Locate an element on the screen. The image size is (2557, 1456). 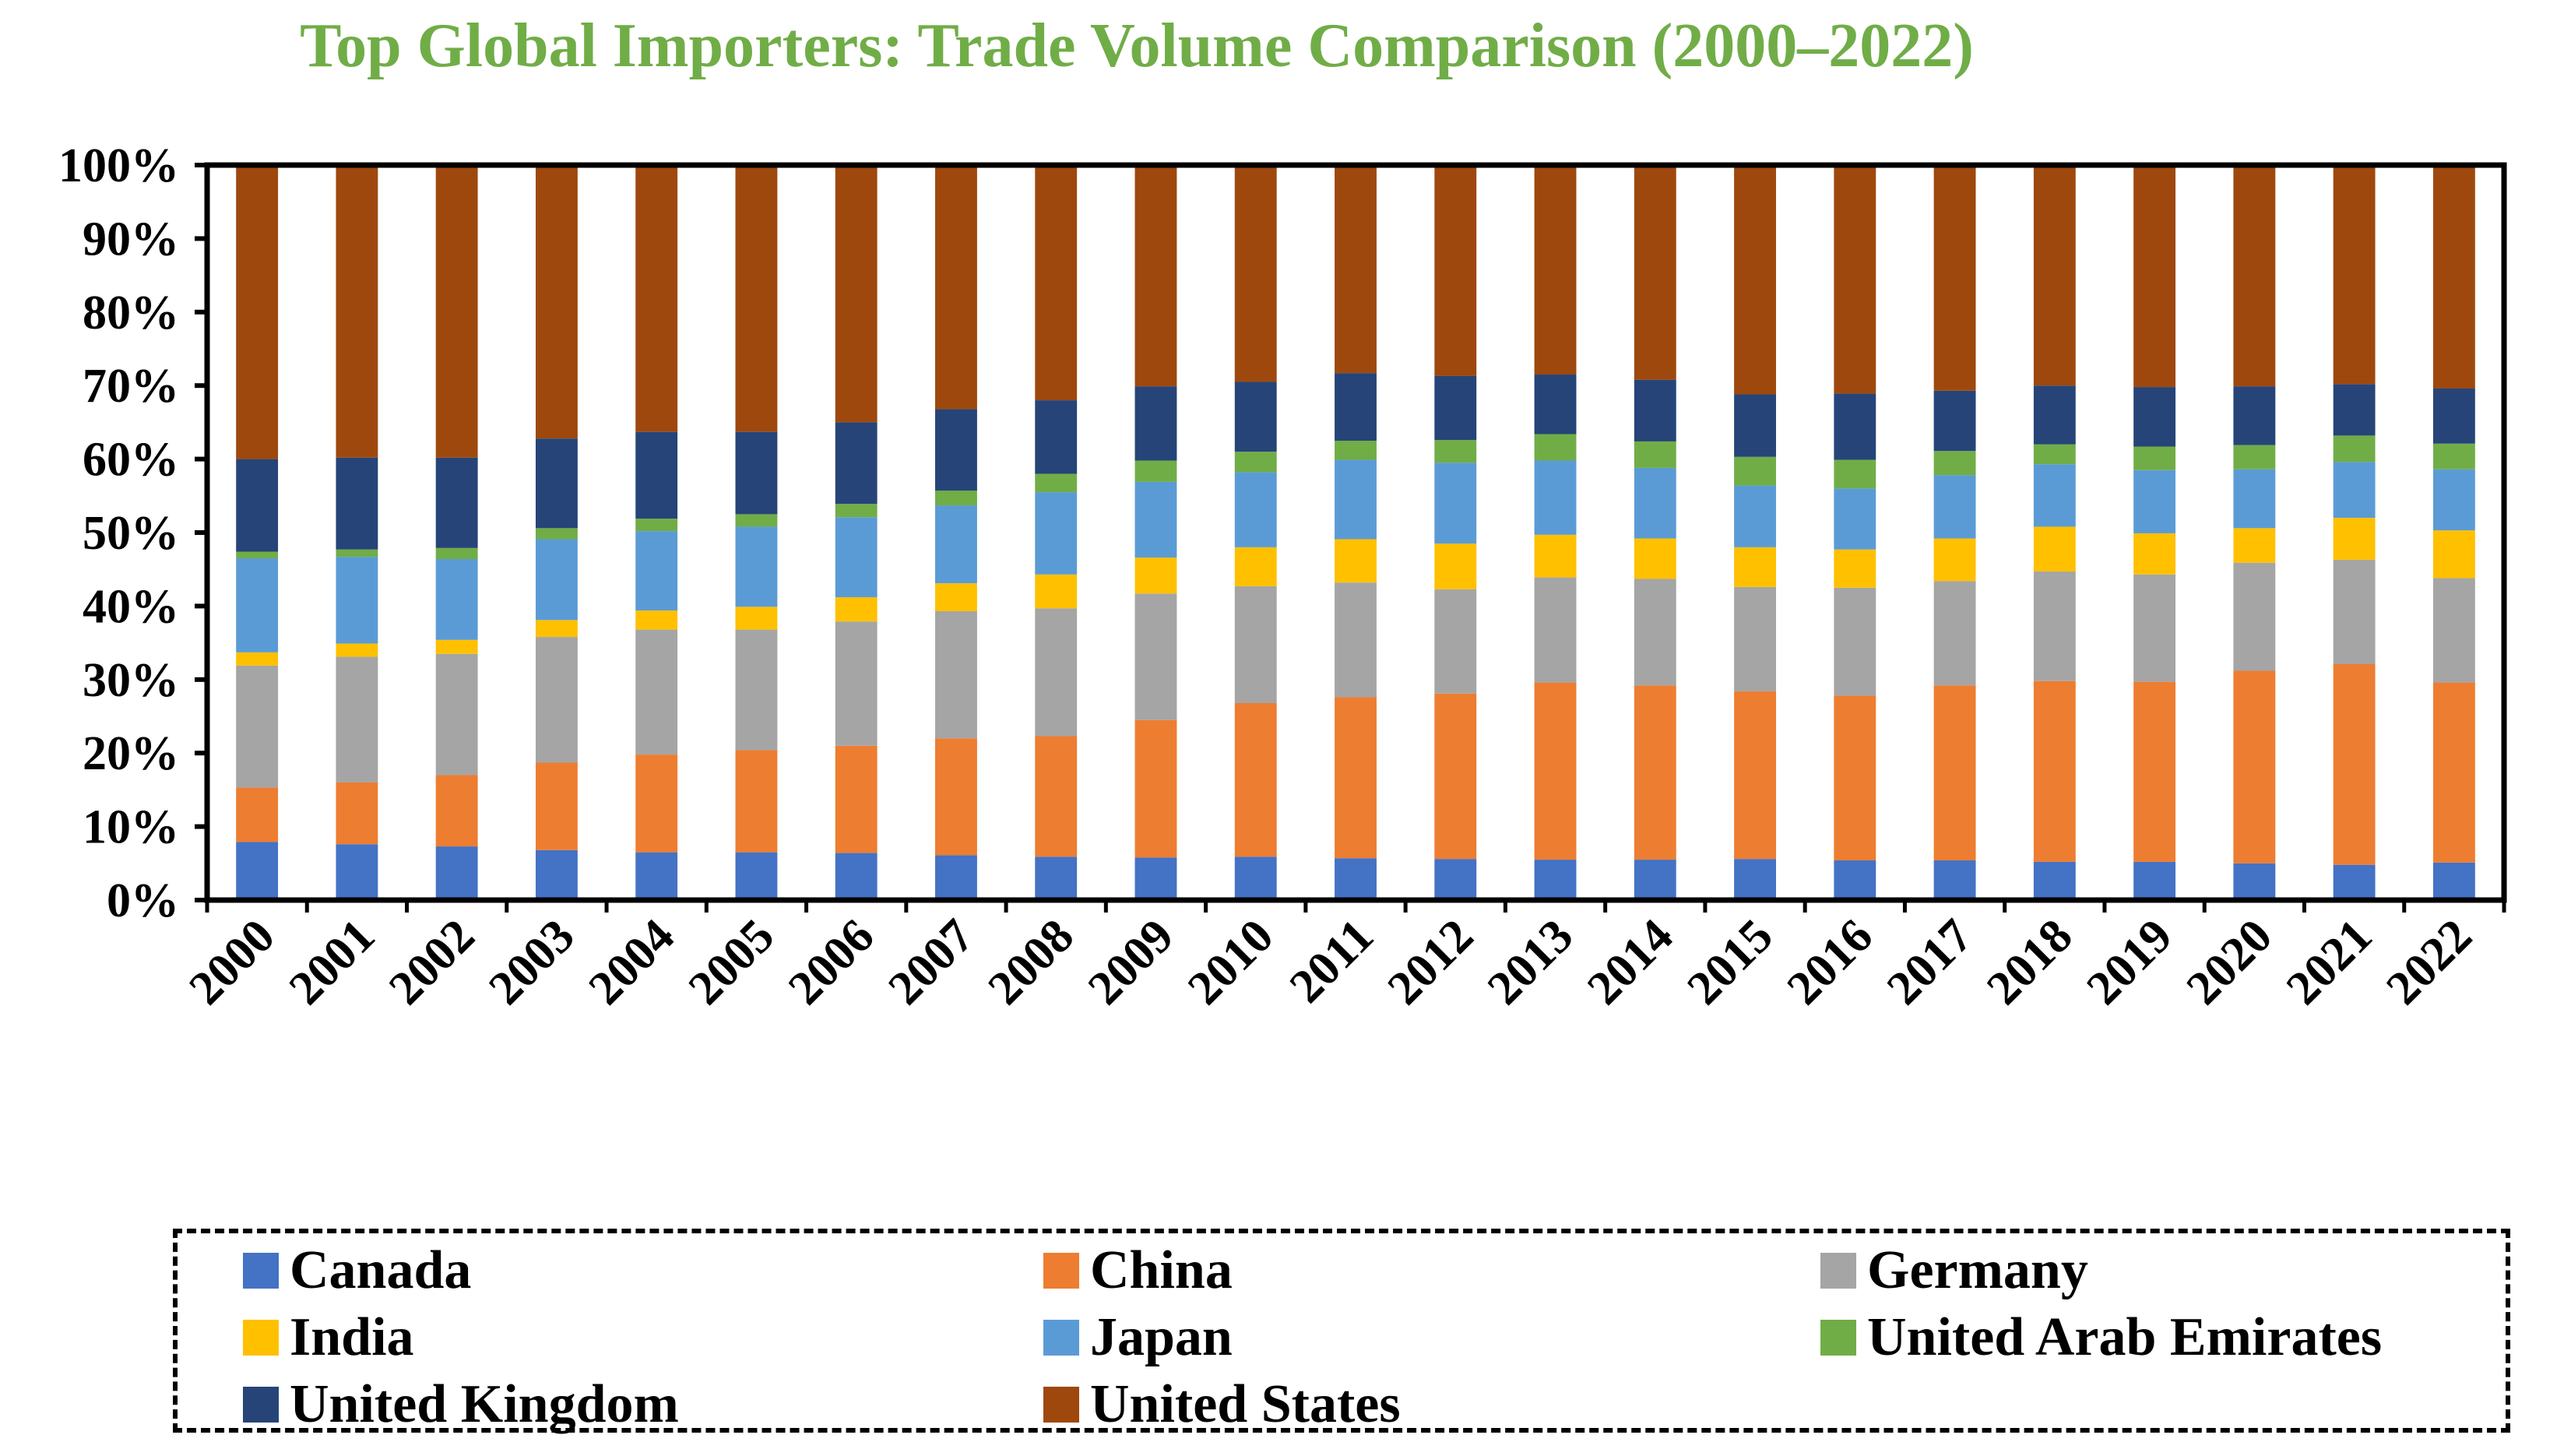
bar-united-arab-emirates-2004 is located at coordinates (657, 525).